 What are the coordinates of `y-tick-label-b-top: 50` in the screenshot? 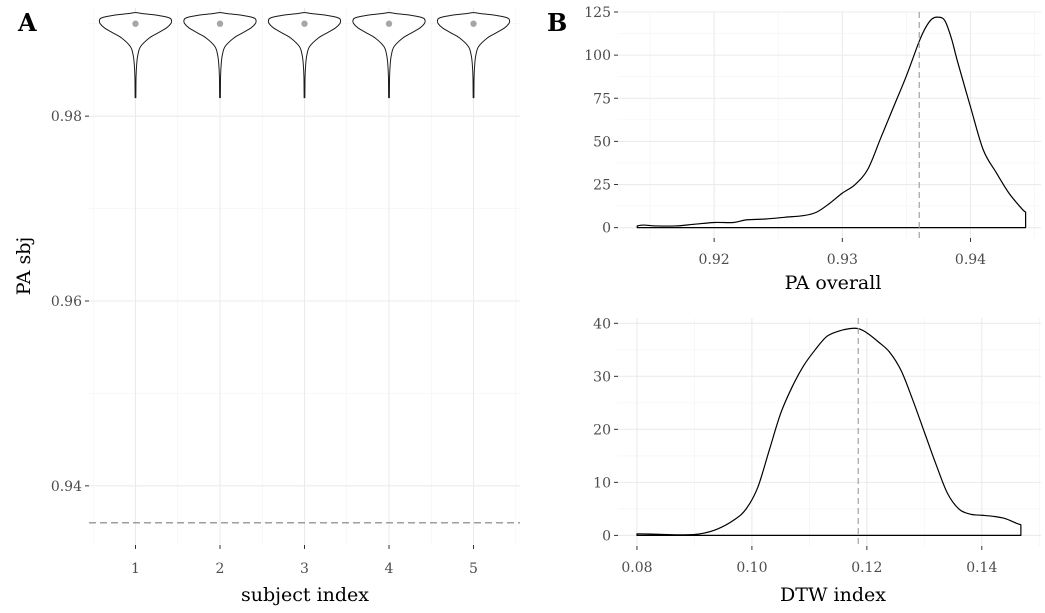 It's located at (602, 142).